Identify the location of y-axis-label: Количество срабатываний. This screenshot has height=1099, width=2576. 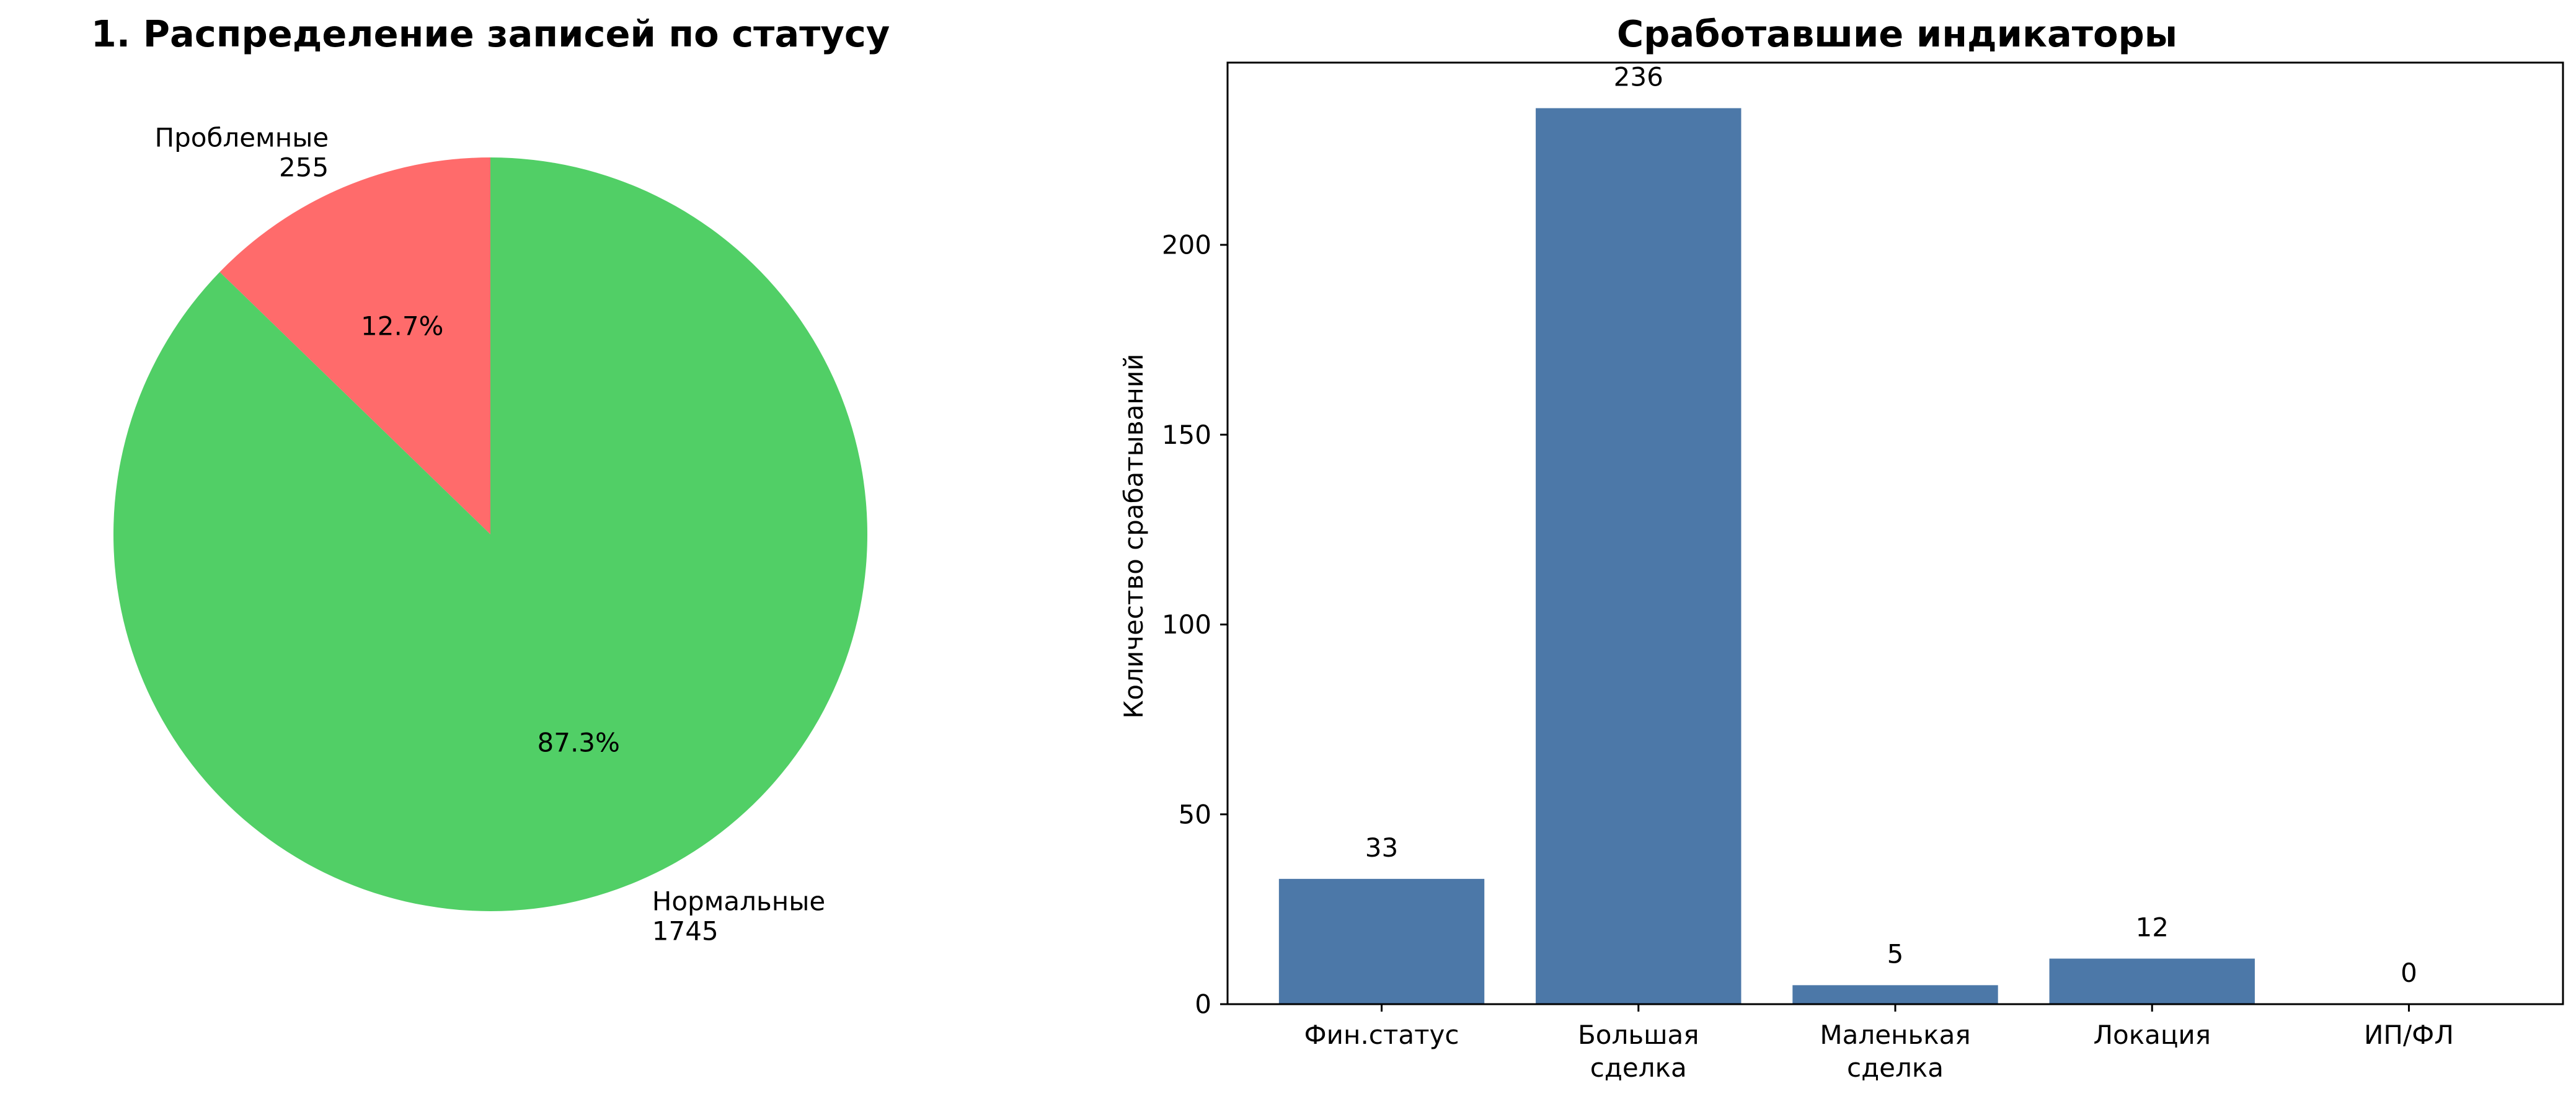
(1133, 536).